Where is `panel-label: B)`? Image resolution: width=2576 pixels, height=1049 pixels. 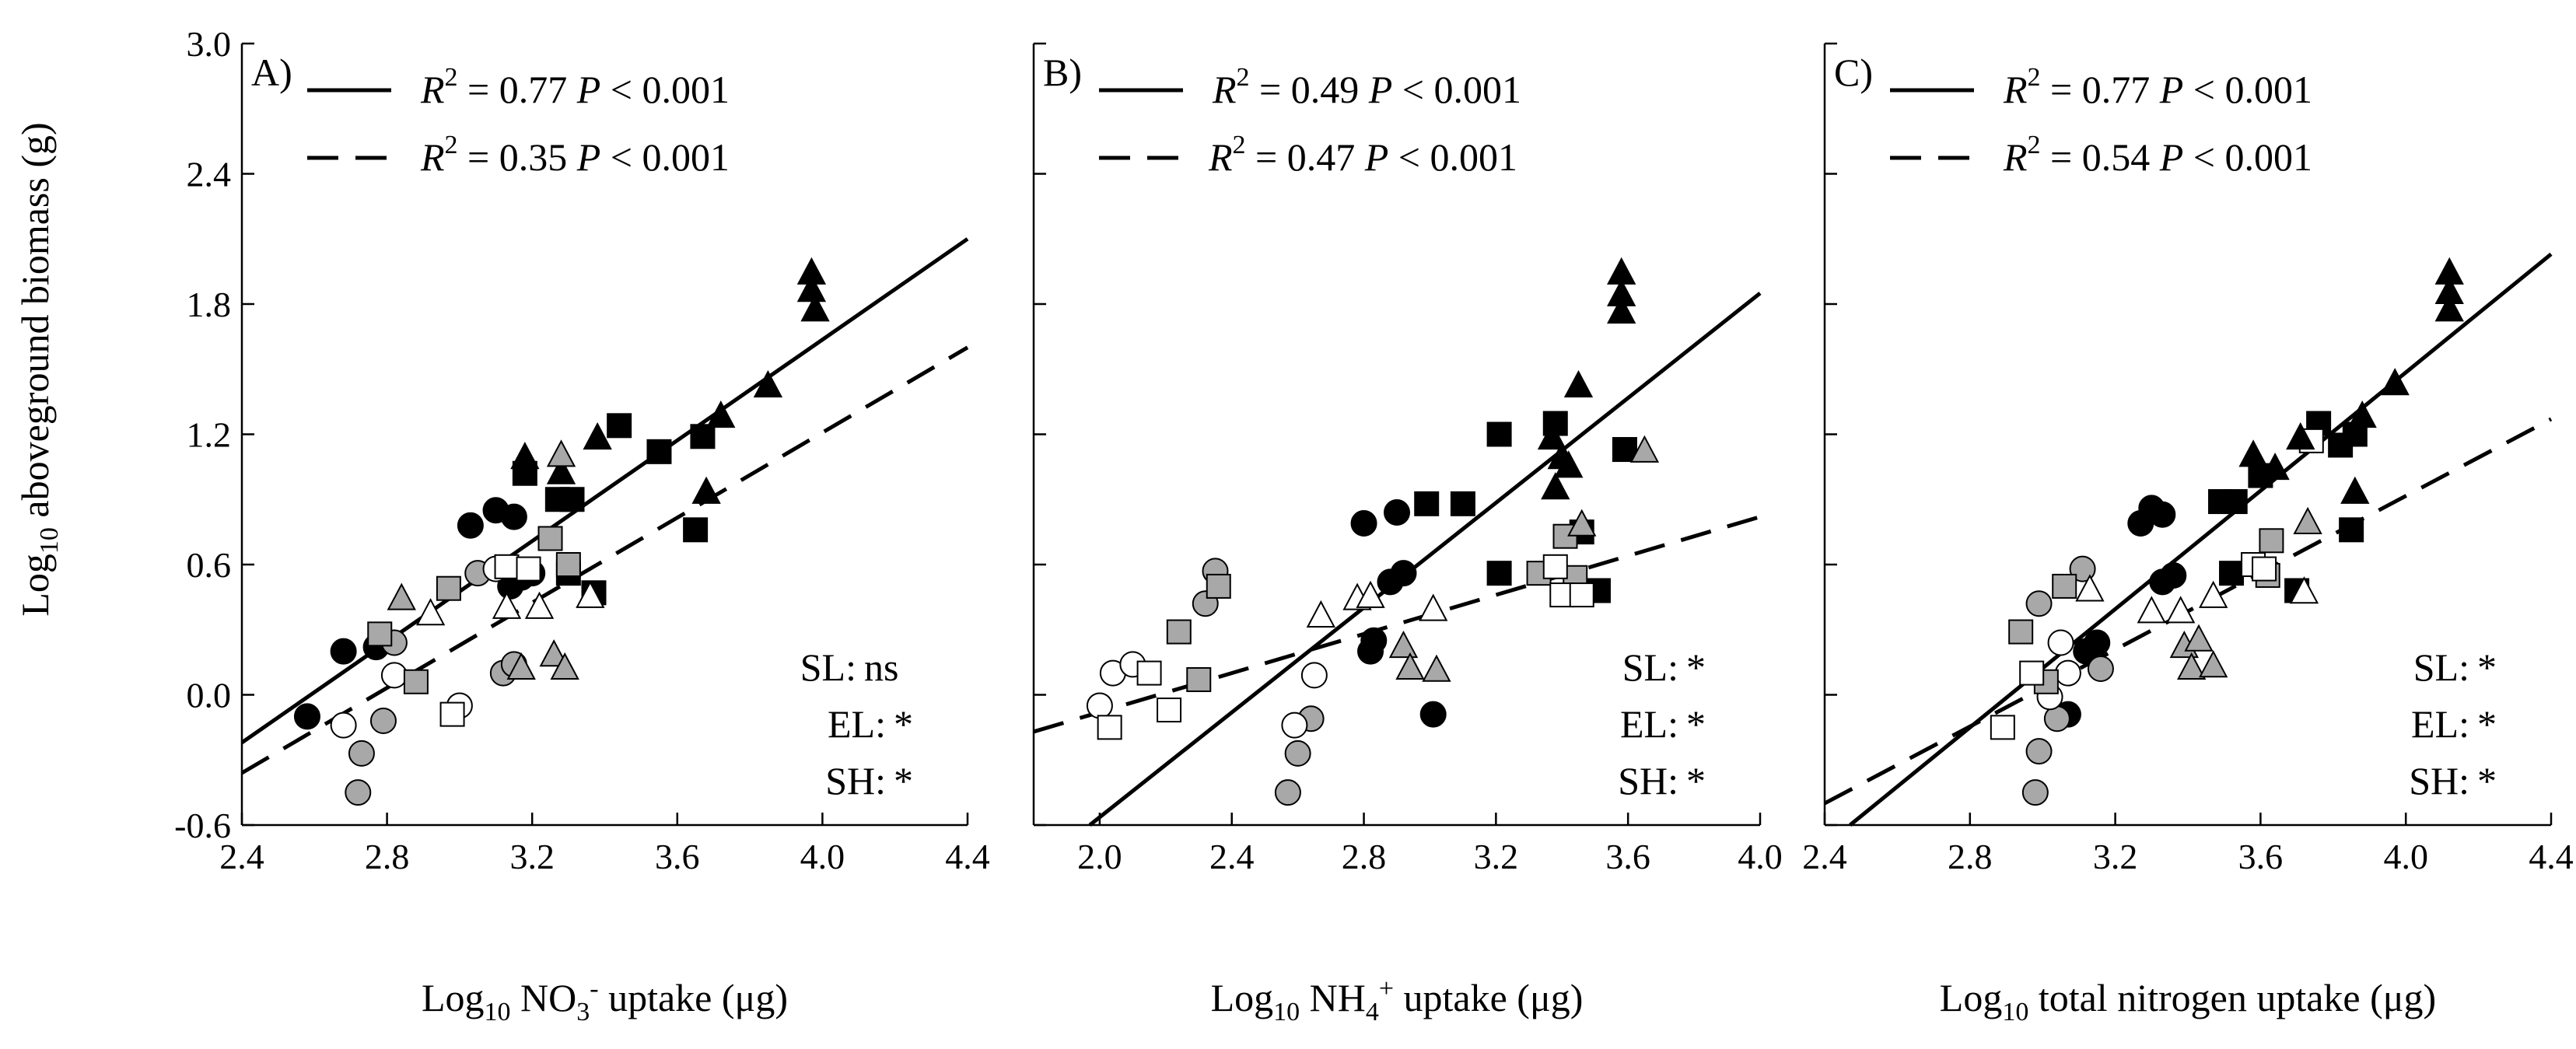
panel-label: B) is located at coordinates (1062, 72).